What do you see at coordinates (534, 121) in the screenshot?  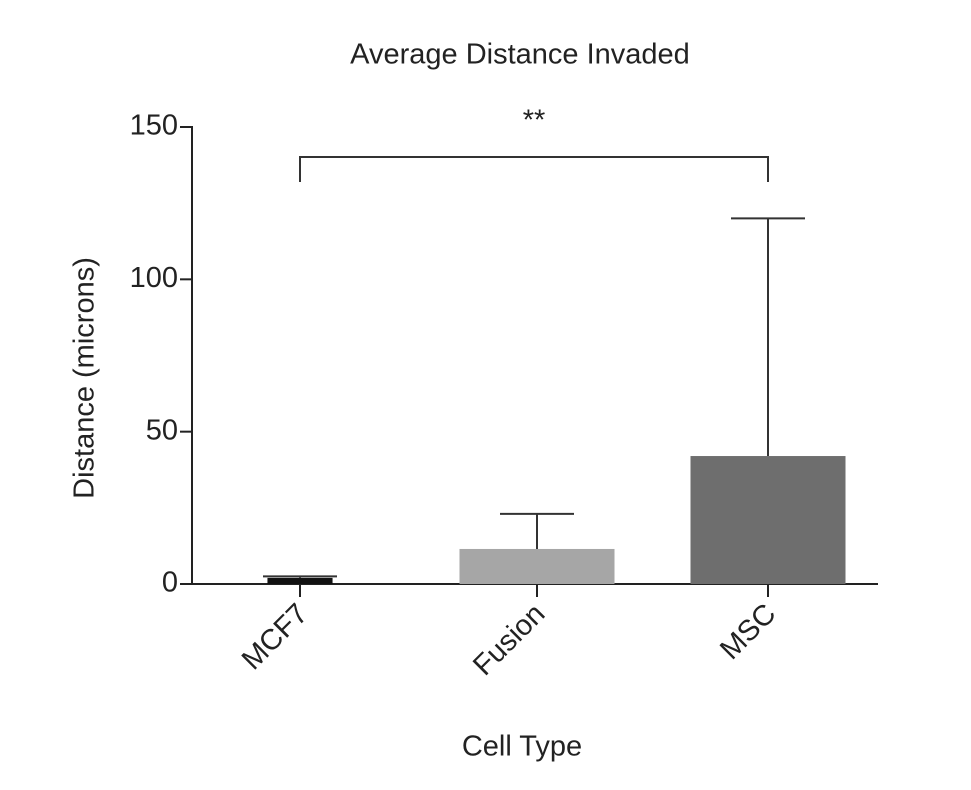 I see `significance-label: **` at bounding box center [534, 121].